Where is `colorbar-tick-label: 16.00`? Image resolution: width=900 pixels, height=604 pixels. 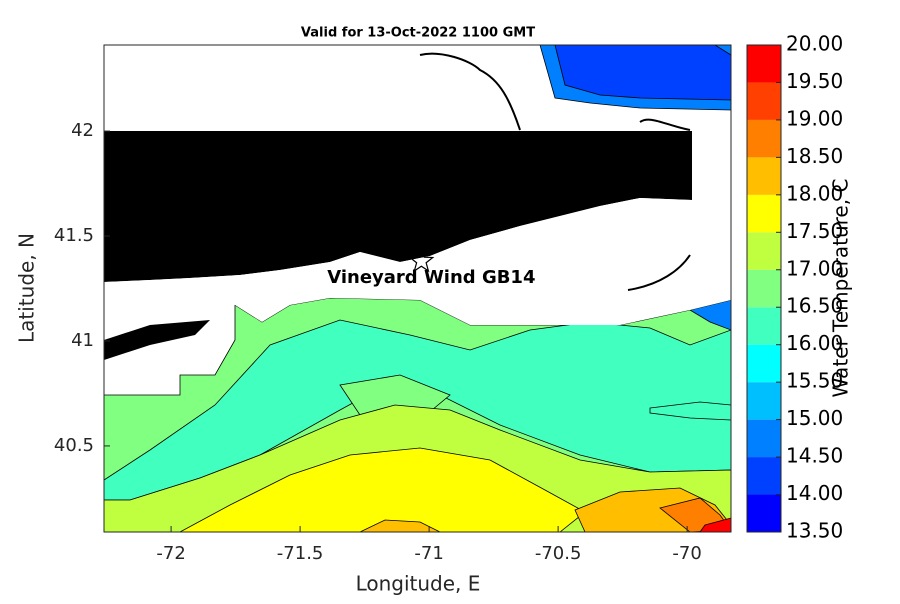
colorbar-tick-label: 16.00 is located at coordinates (814, 343).